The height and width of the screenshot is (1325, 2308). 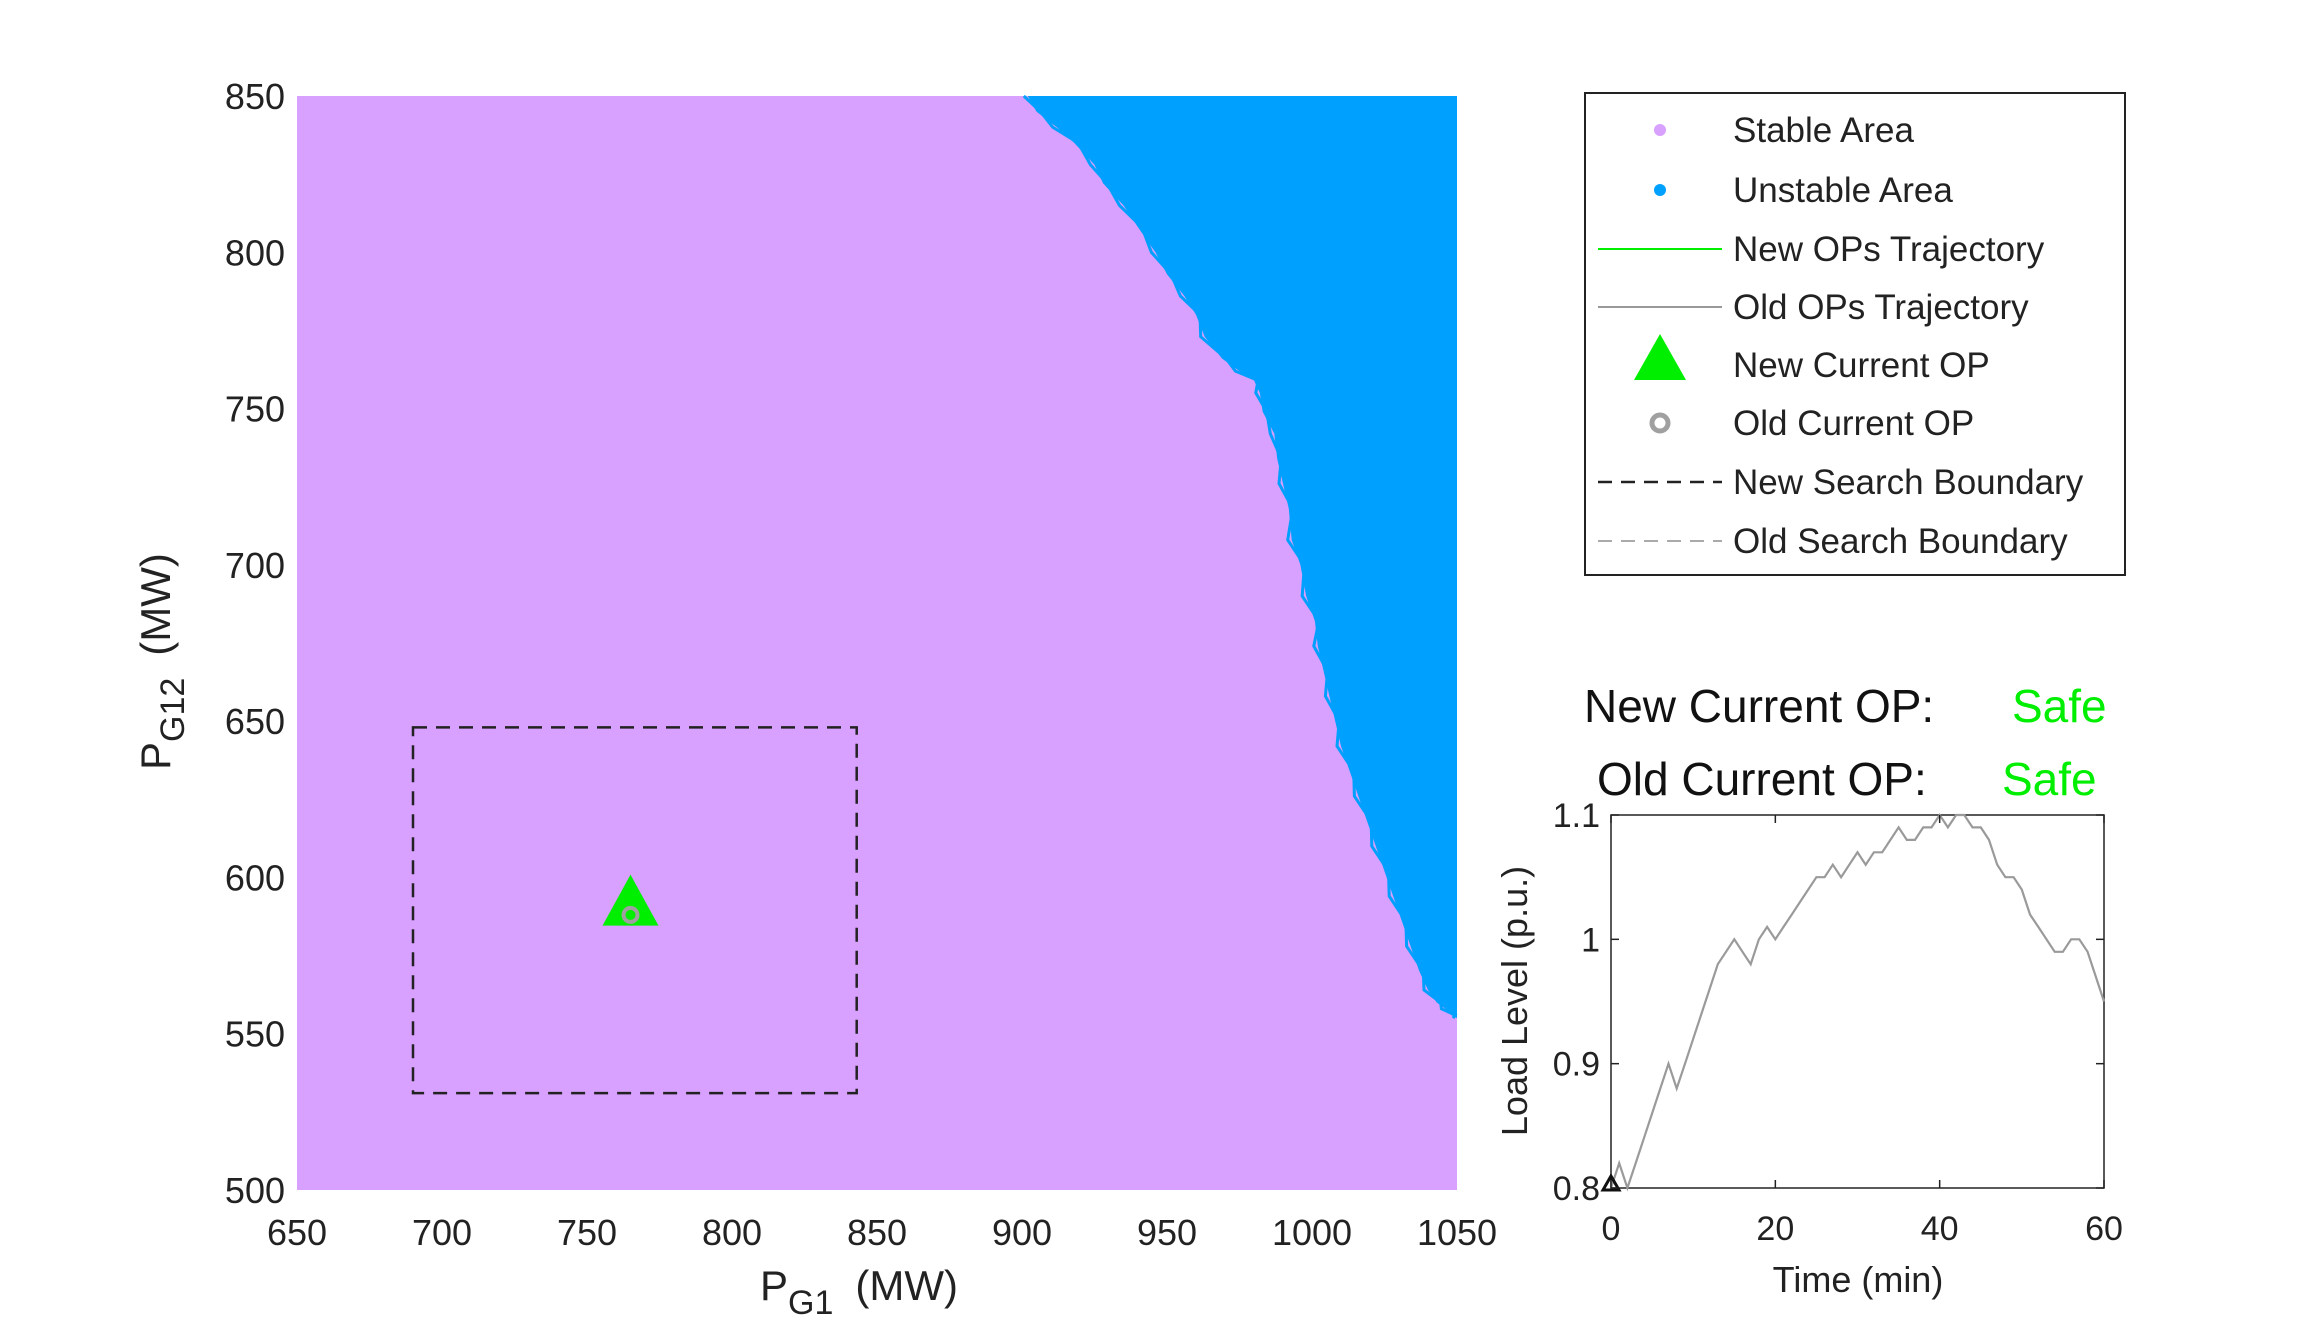 I want to click on legend-dot-purple-icon, so click(x=1660, y=130).